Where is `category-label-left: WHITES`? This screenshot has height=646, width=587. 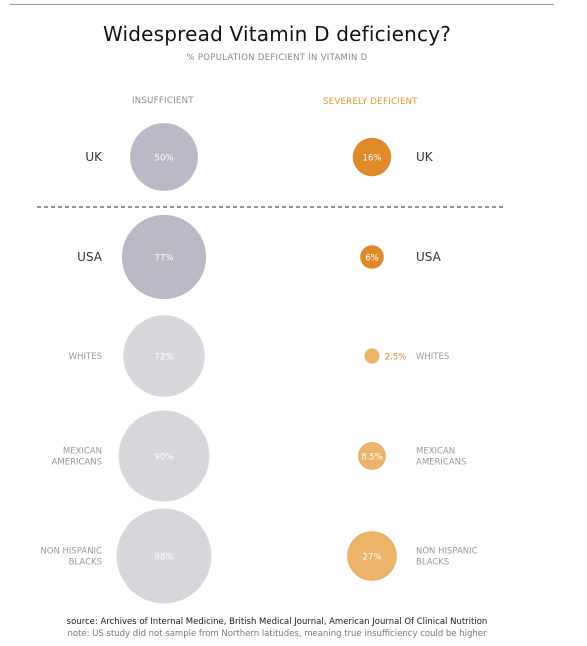 category-label-left: WHITES is located at coordinates (85, 357).